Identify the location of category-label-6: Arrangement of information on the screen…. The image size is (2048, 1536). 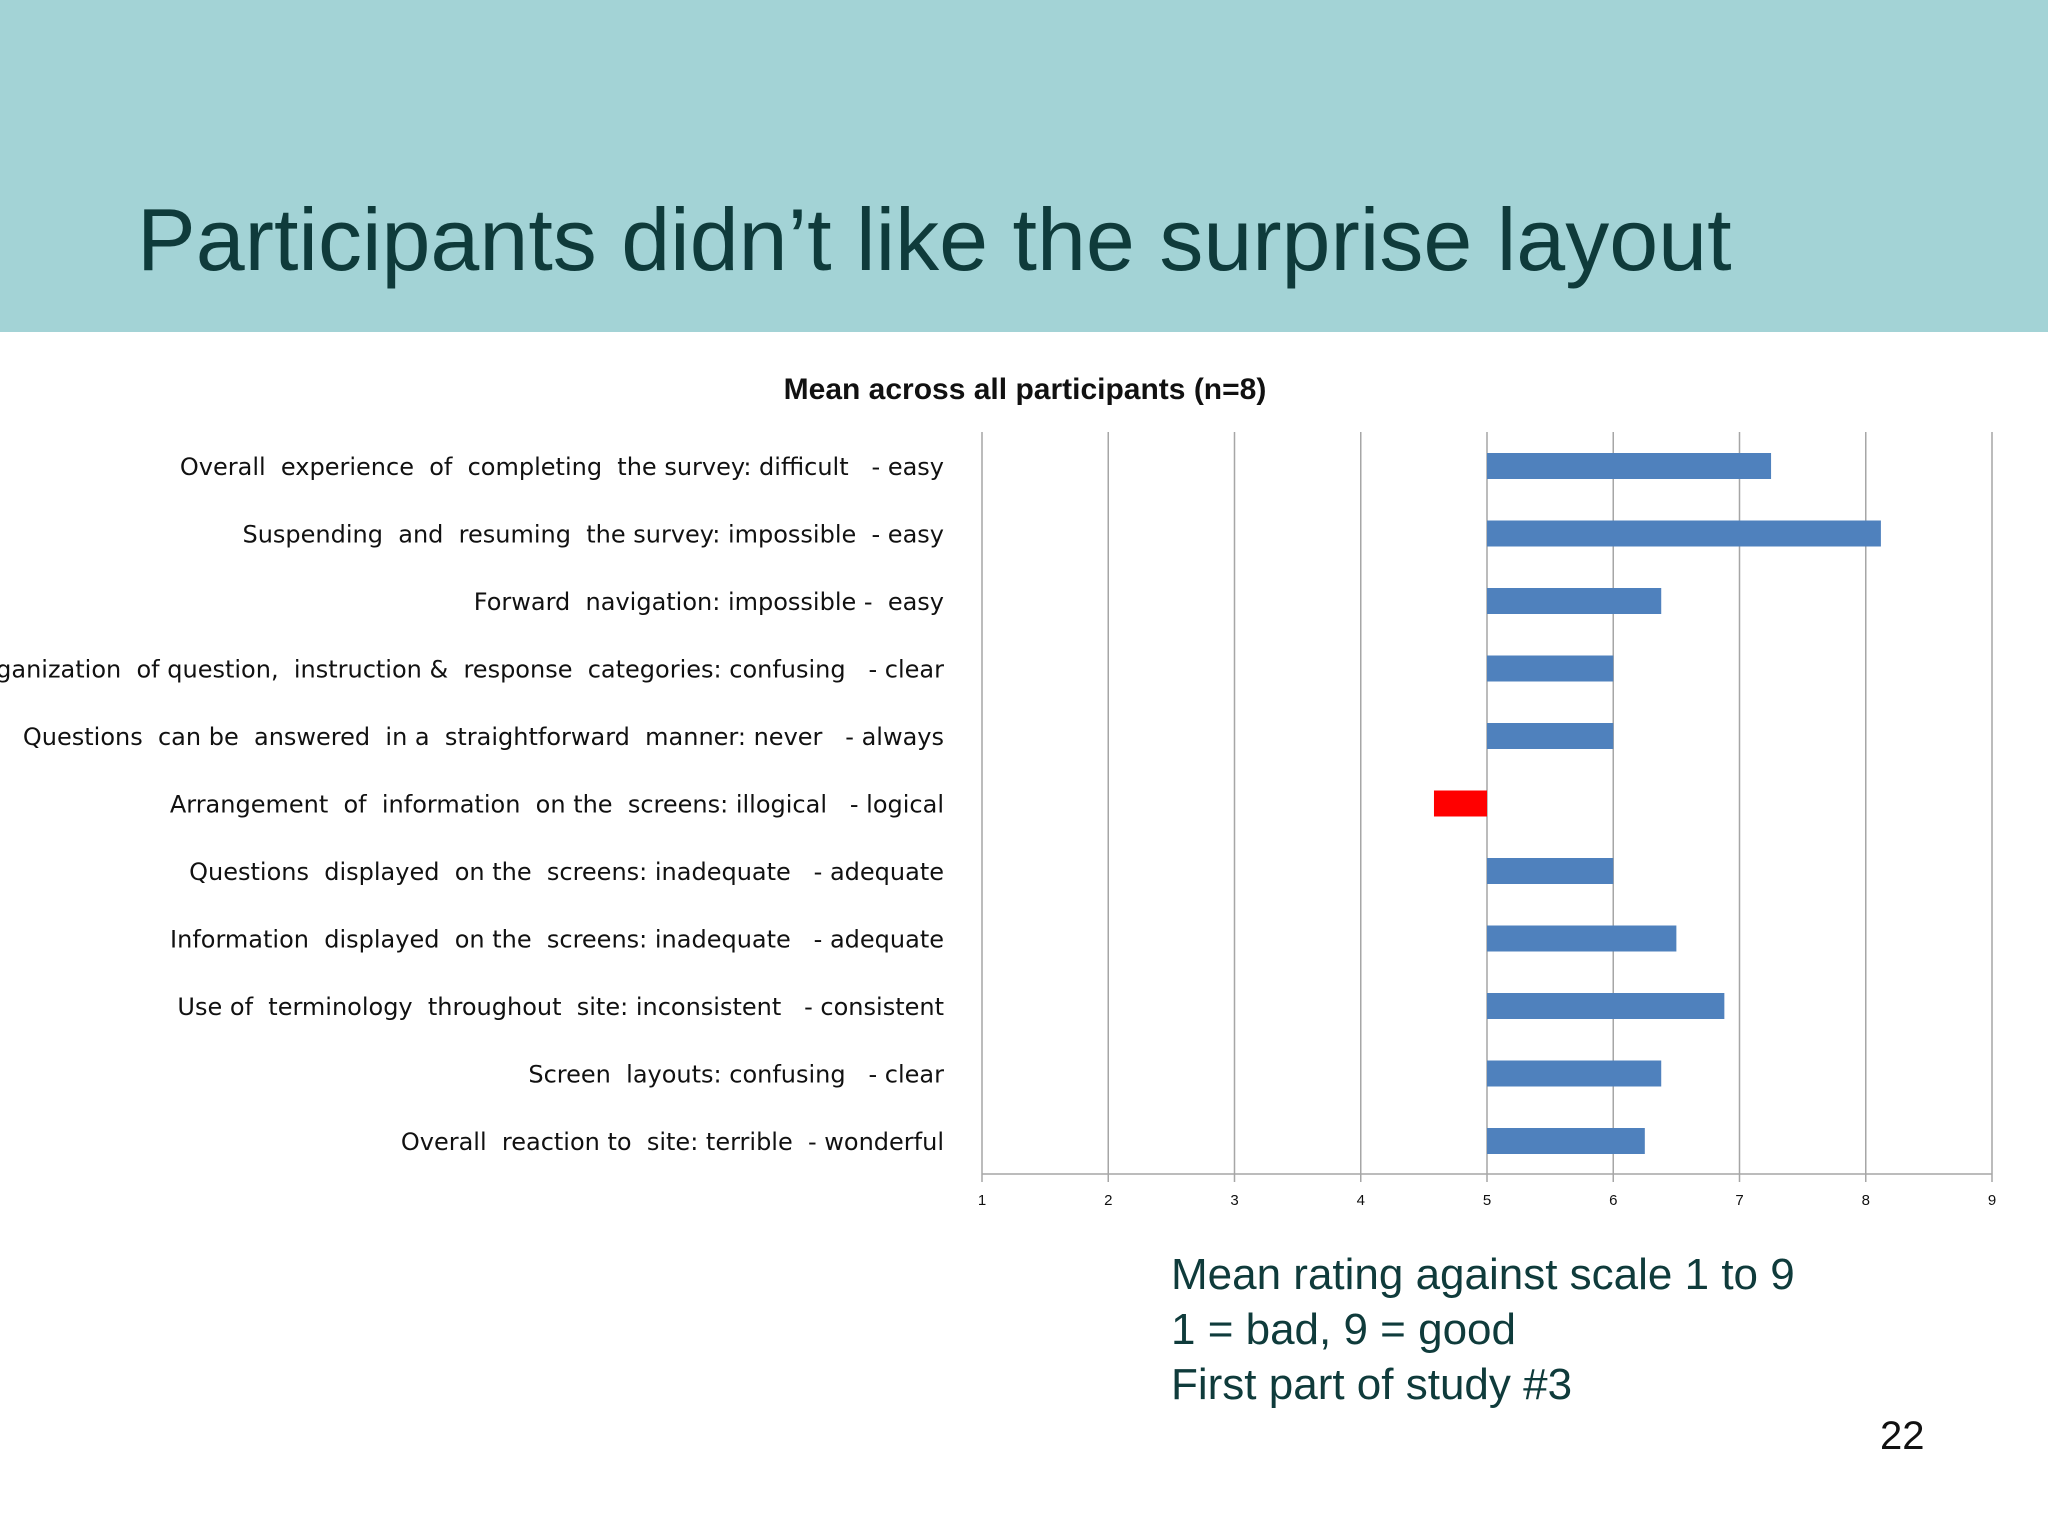
(557, 805).